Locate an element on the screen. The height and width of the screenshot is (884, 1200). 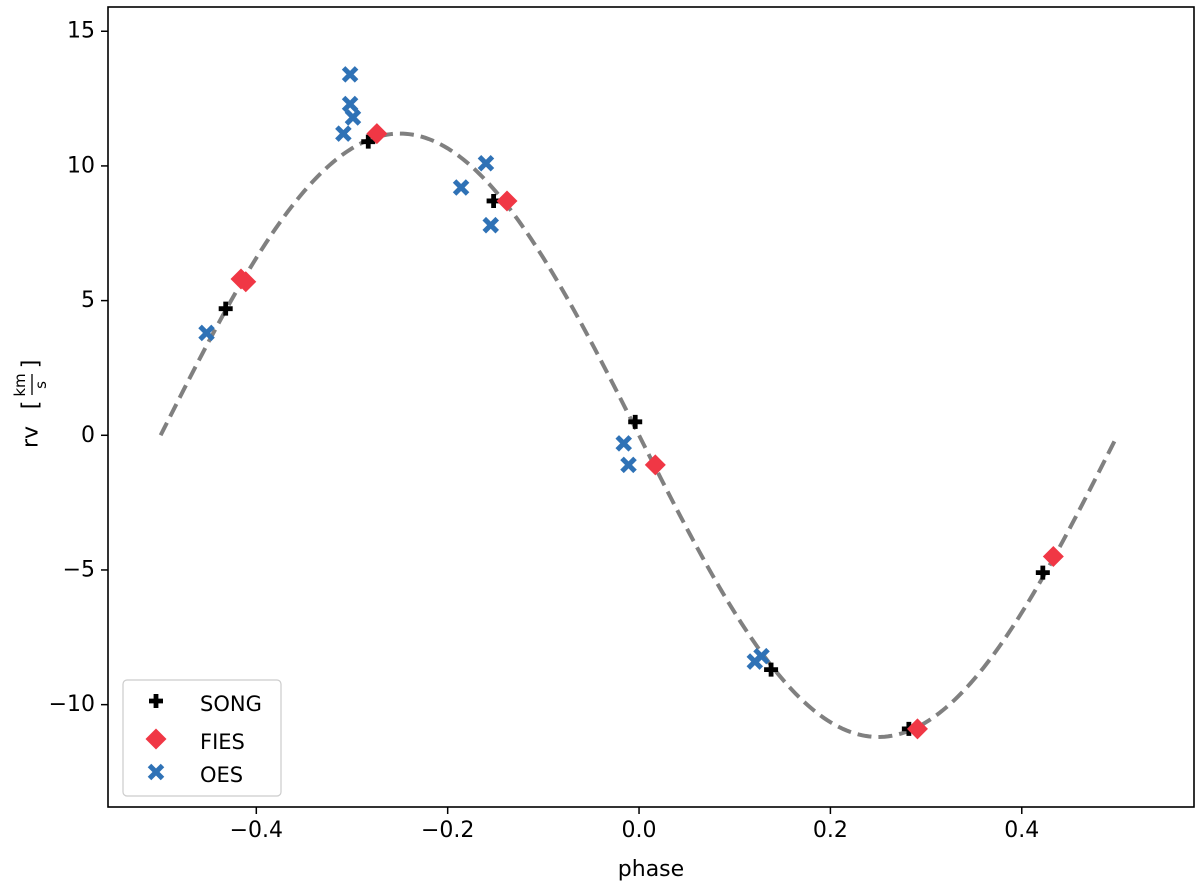
y-tick-label: 10 is located at coordinates (81, 165).